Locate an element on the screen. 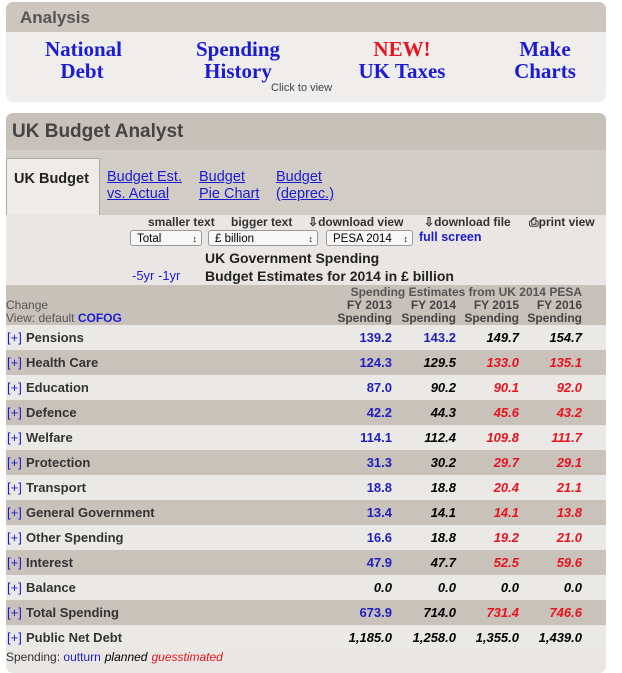 This screenshot has width=622, height=673. table-row: [+] Pensions 139.2 143.2 149.7 154.7 is located at coordinates (306, 337).